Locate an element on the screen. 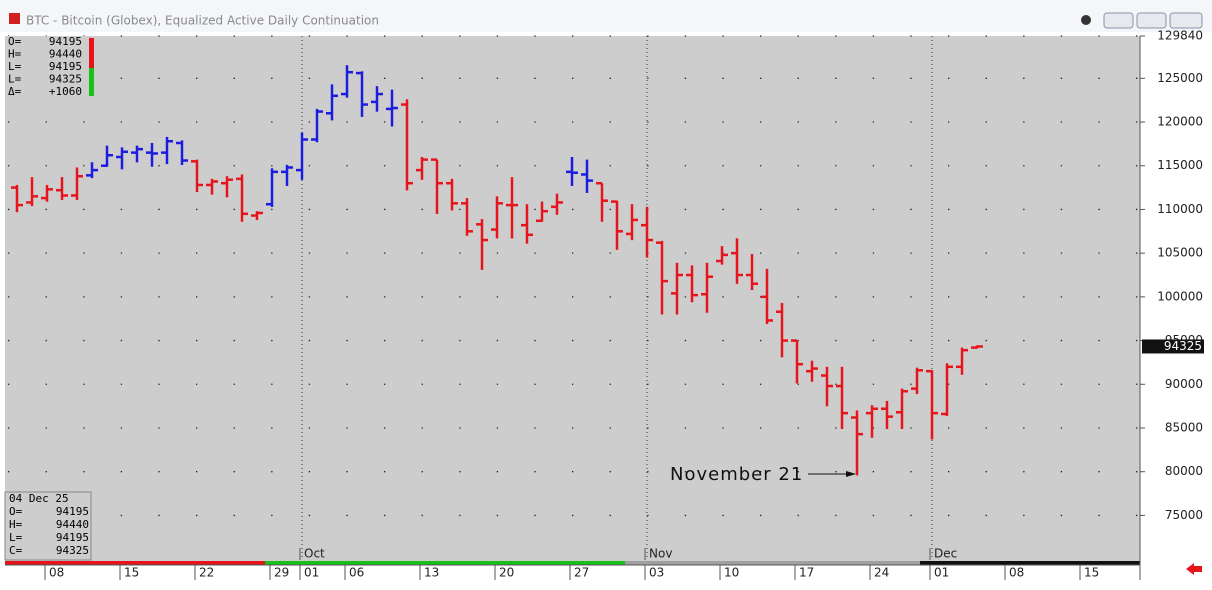  strip-red is located at coordinates (135, 563).